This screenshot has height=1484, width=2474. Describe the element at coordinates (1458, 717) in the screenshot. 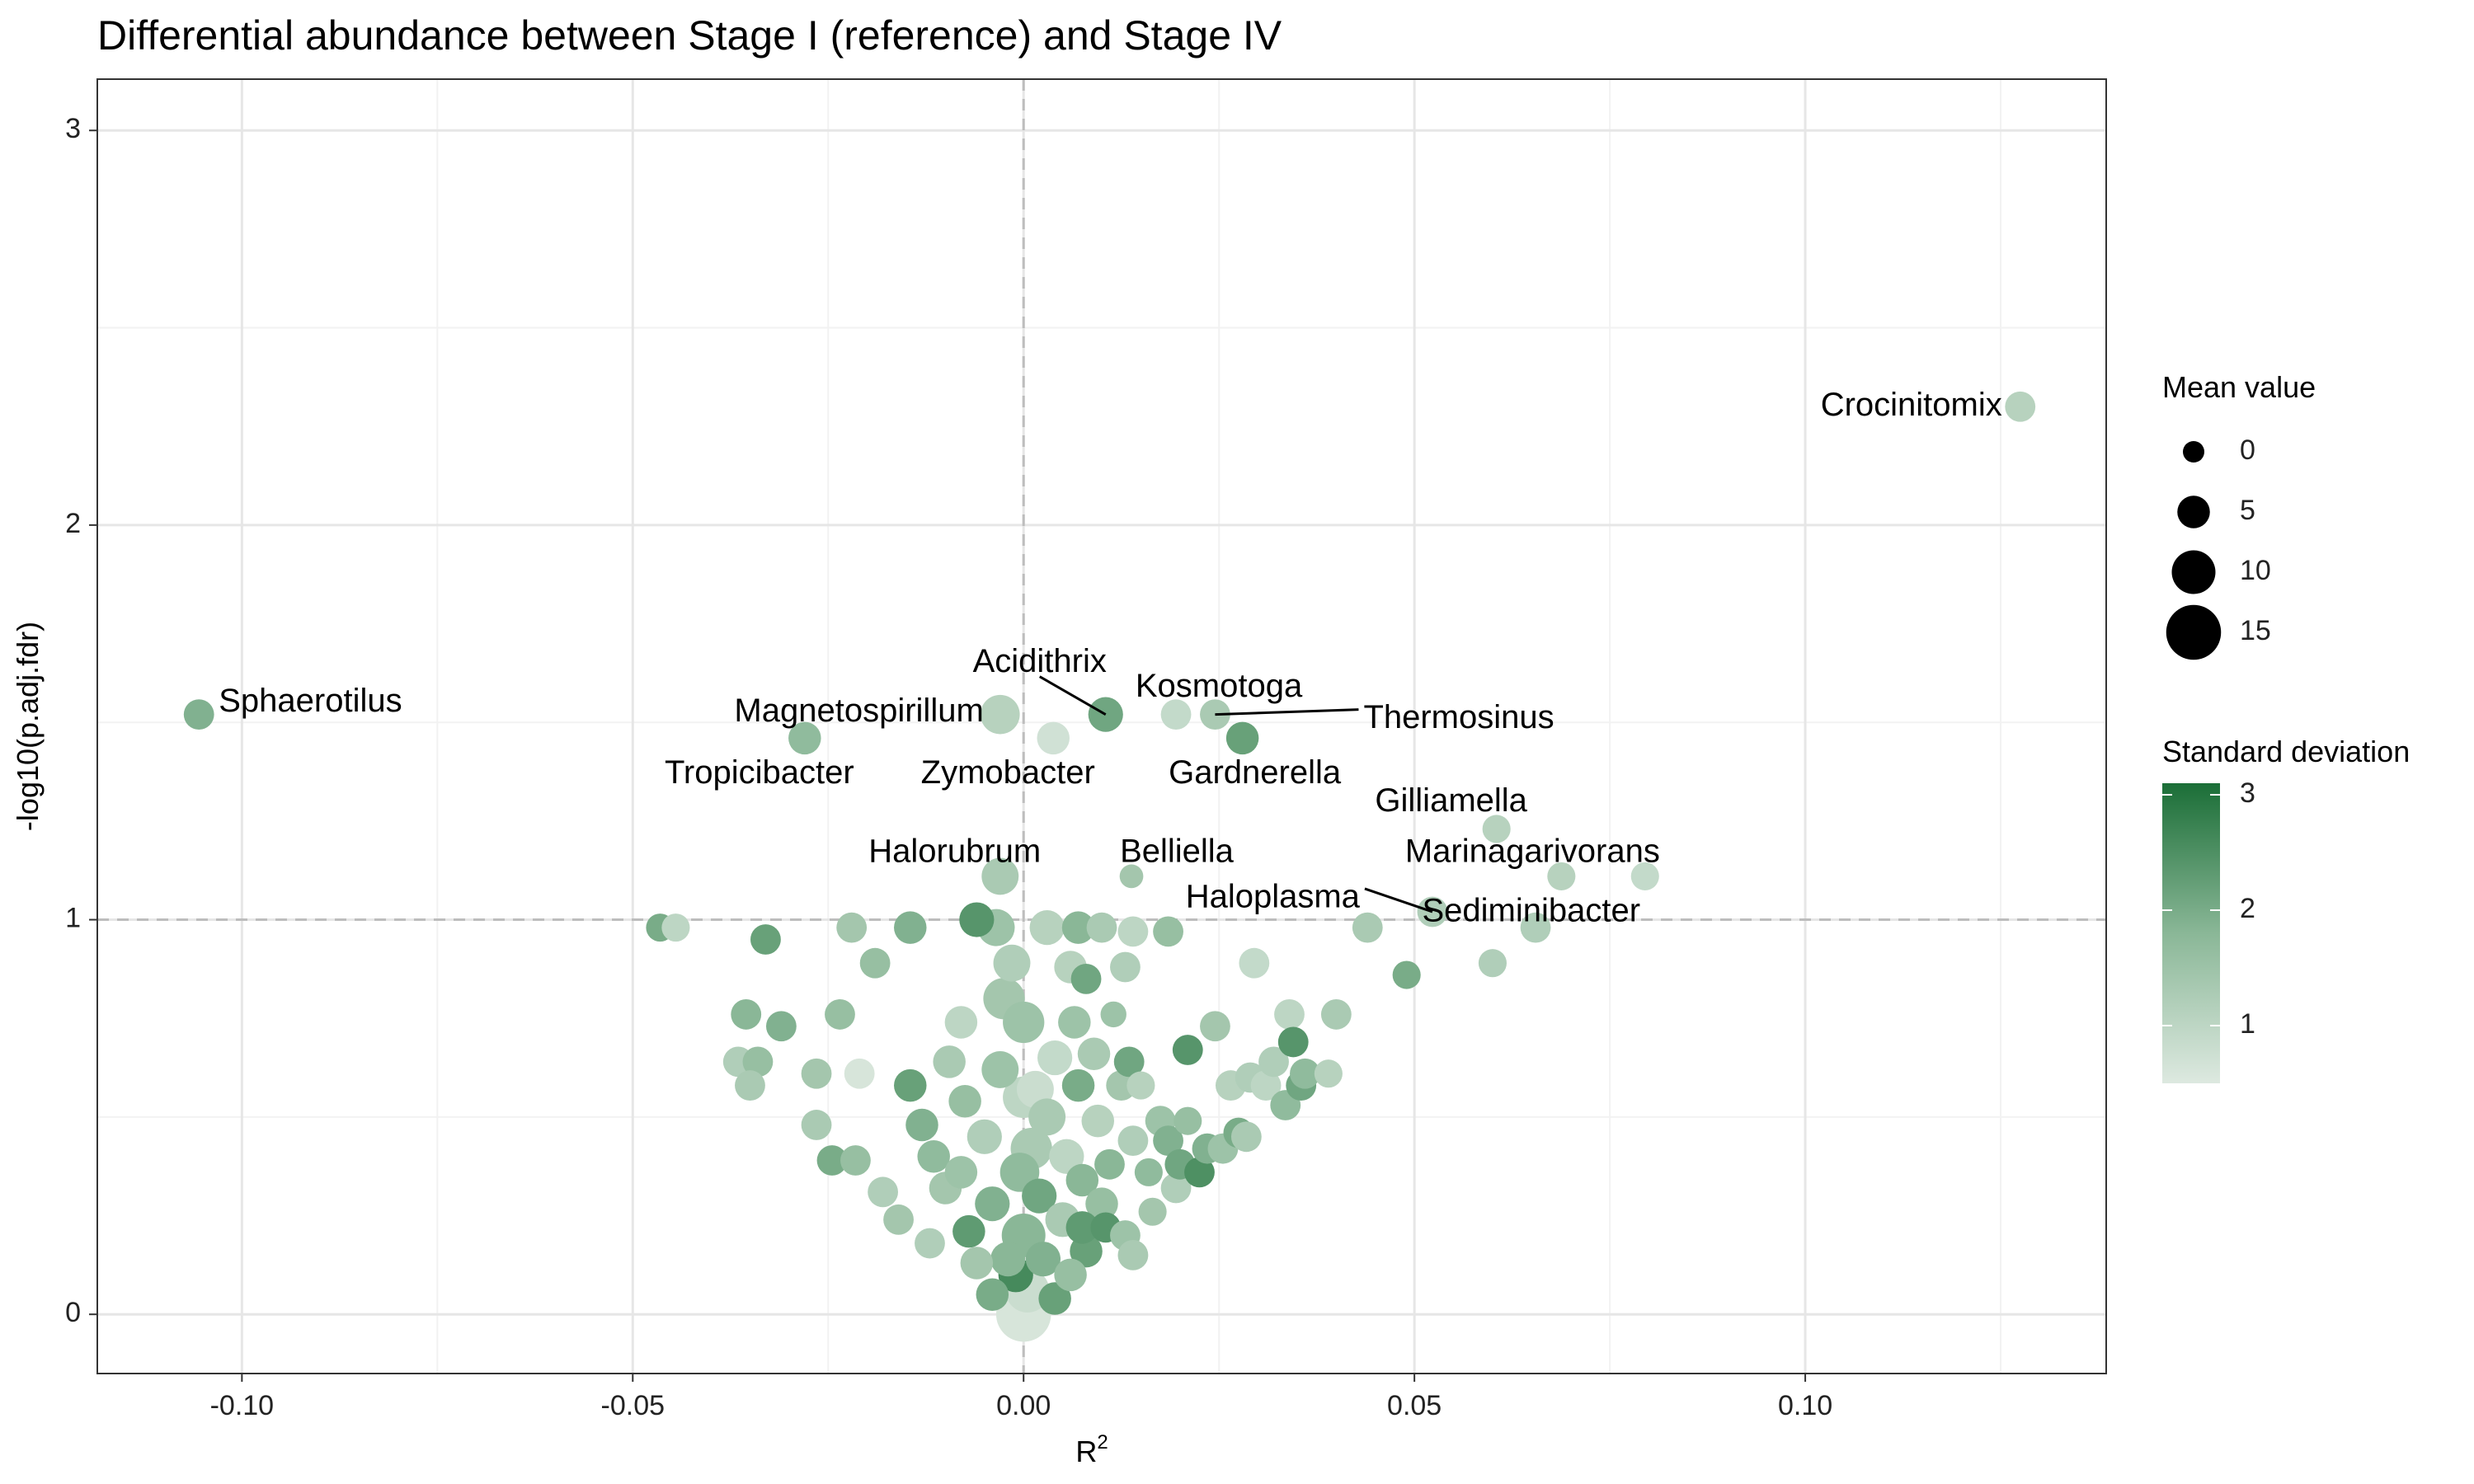

I see `point-label: Thermosinus` at that location.